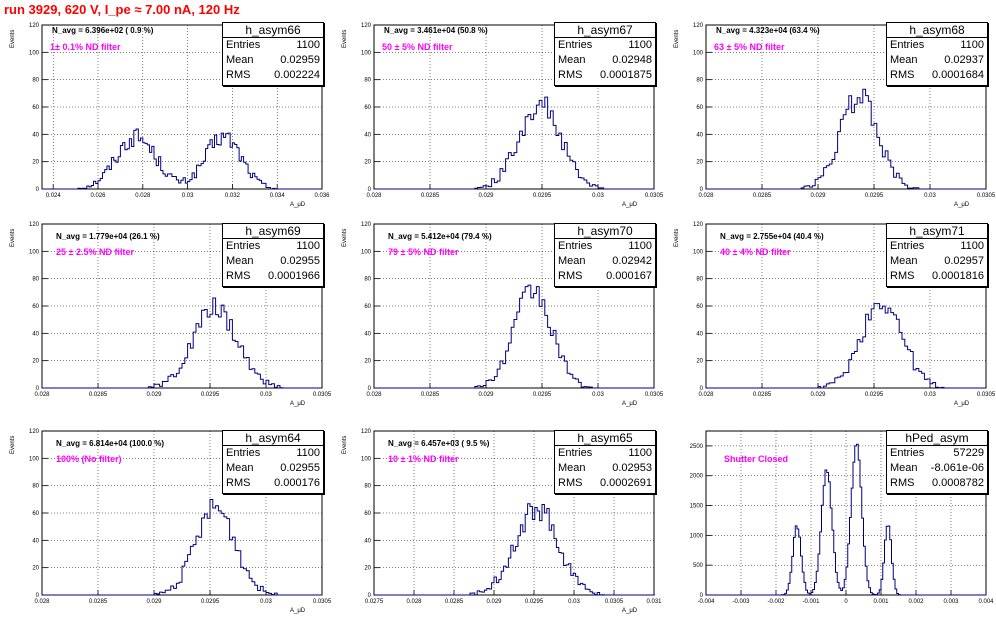  I want to click on x-tick-label: 0.034, so click(278, 196).